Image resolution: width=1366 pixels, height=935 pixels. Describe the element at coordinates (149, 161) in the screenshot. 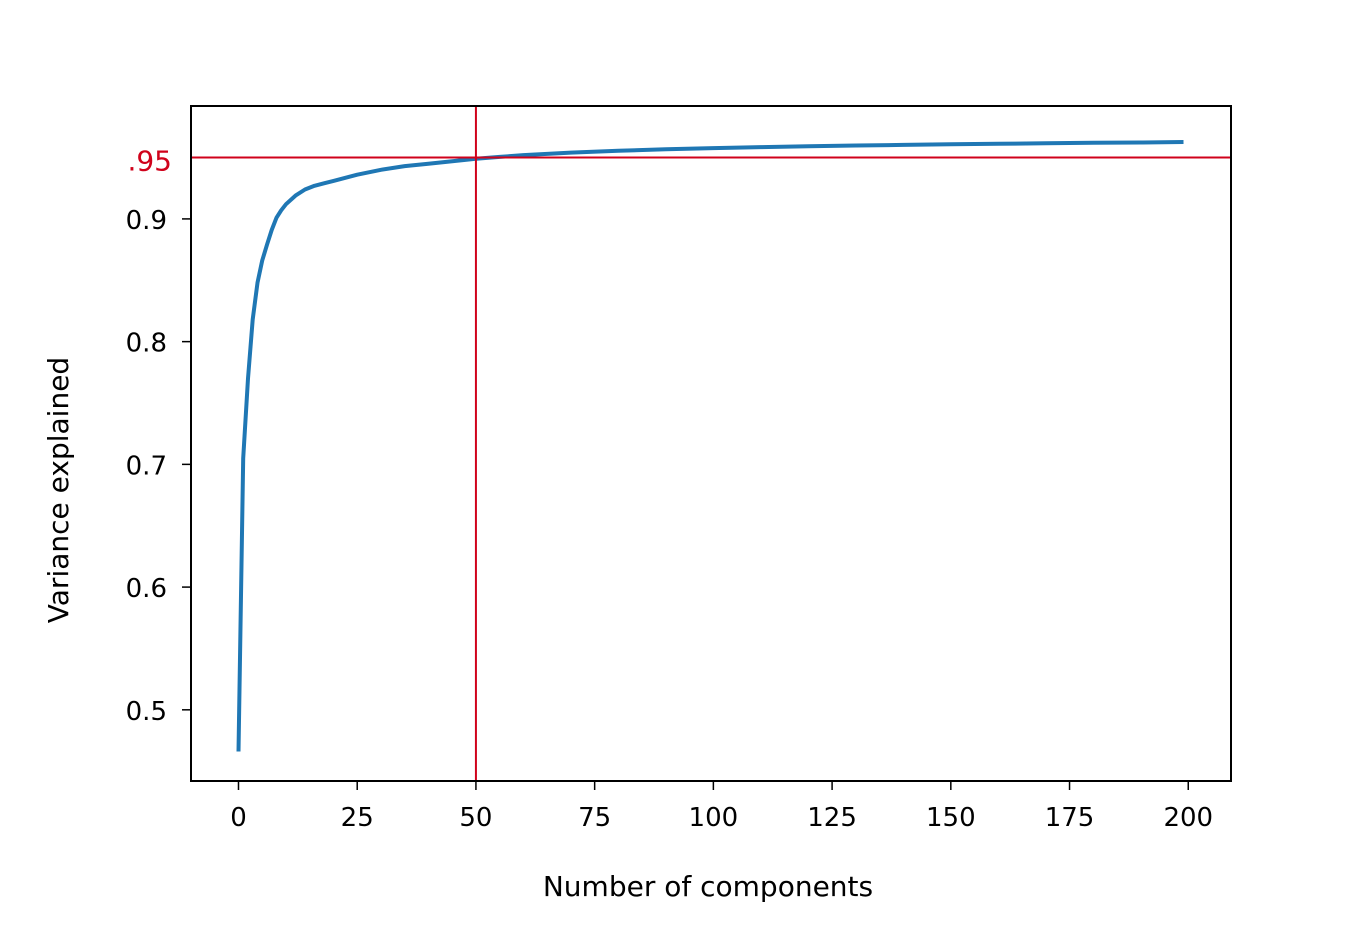

I see `reference-line-label: .95` at that location.